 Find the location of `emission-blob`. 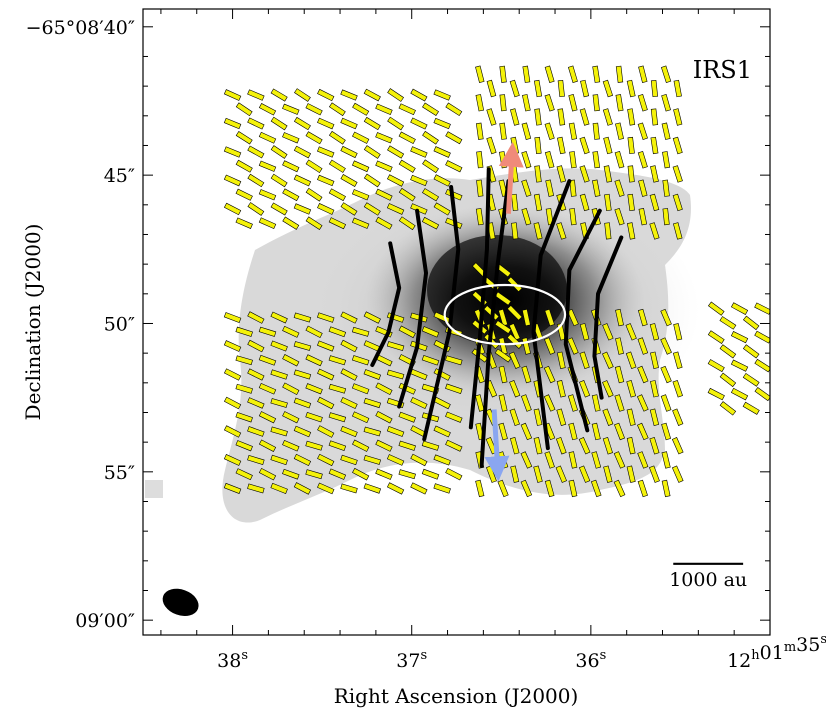

emission-blob is located at coordinates (154, 489).